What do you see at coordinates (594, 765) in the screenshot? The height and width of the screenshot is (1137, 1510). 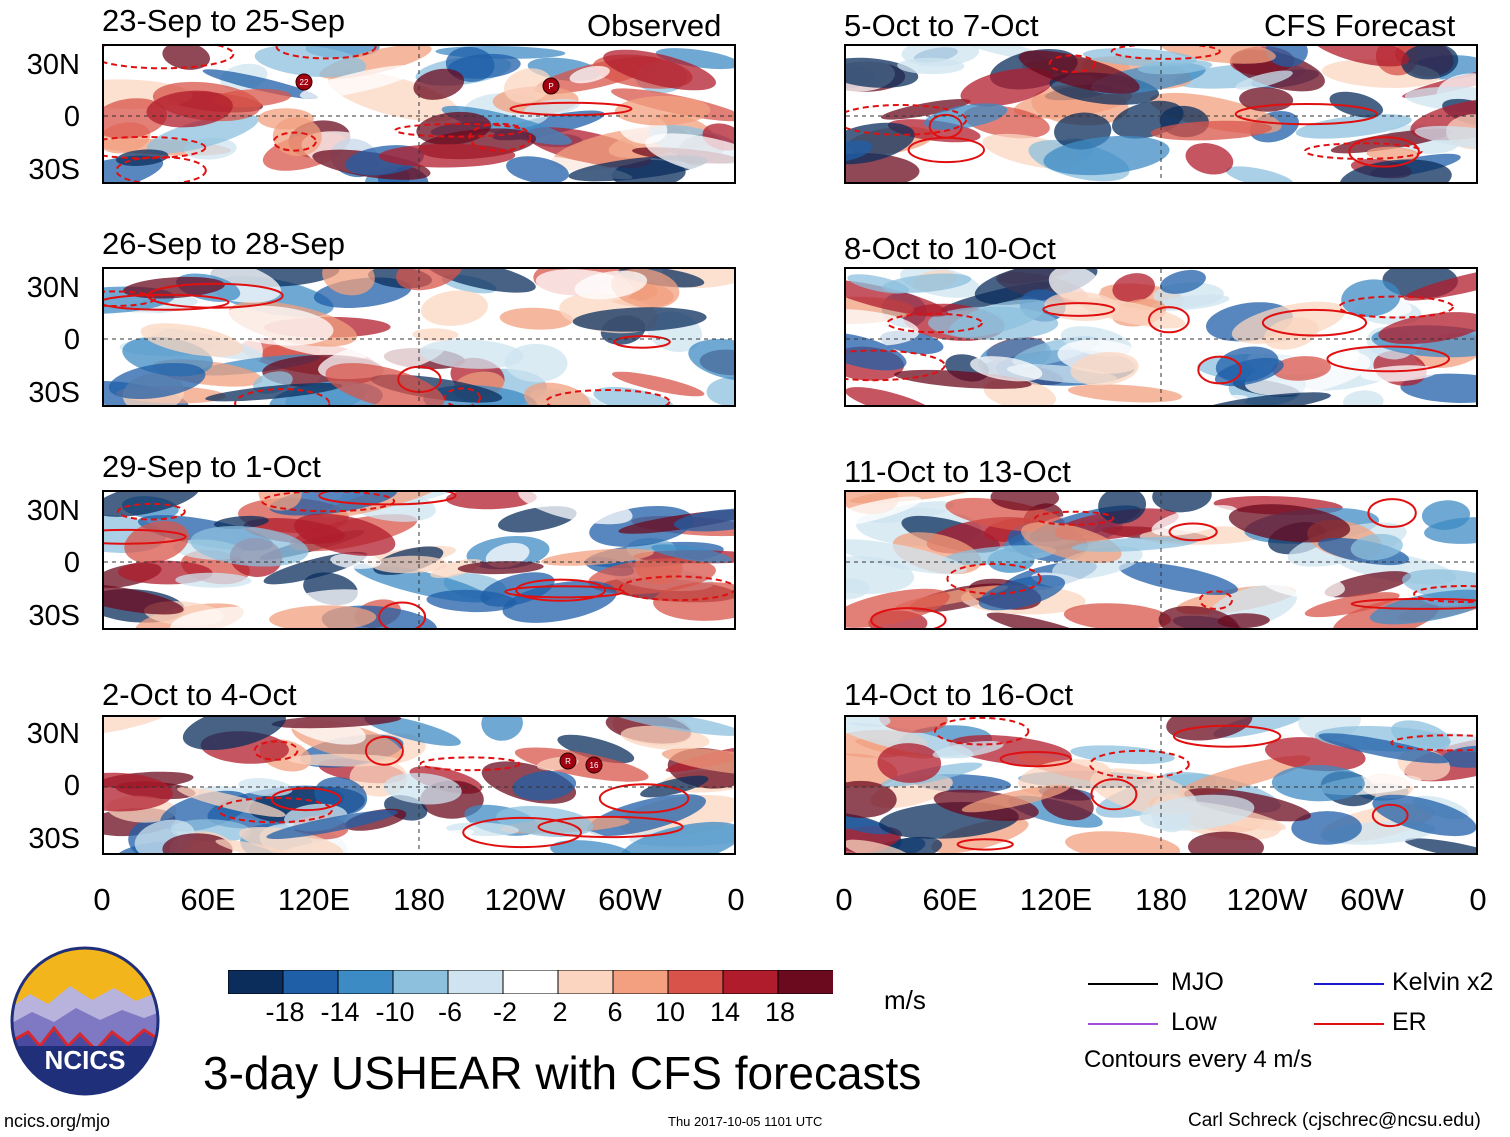 I see `storm-marker` at bounding box center [594, 765].